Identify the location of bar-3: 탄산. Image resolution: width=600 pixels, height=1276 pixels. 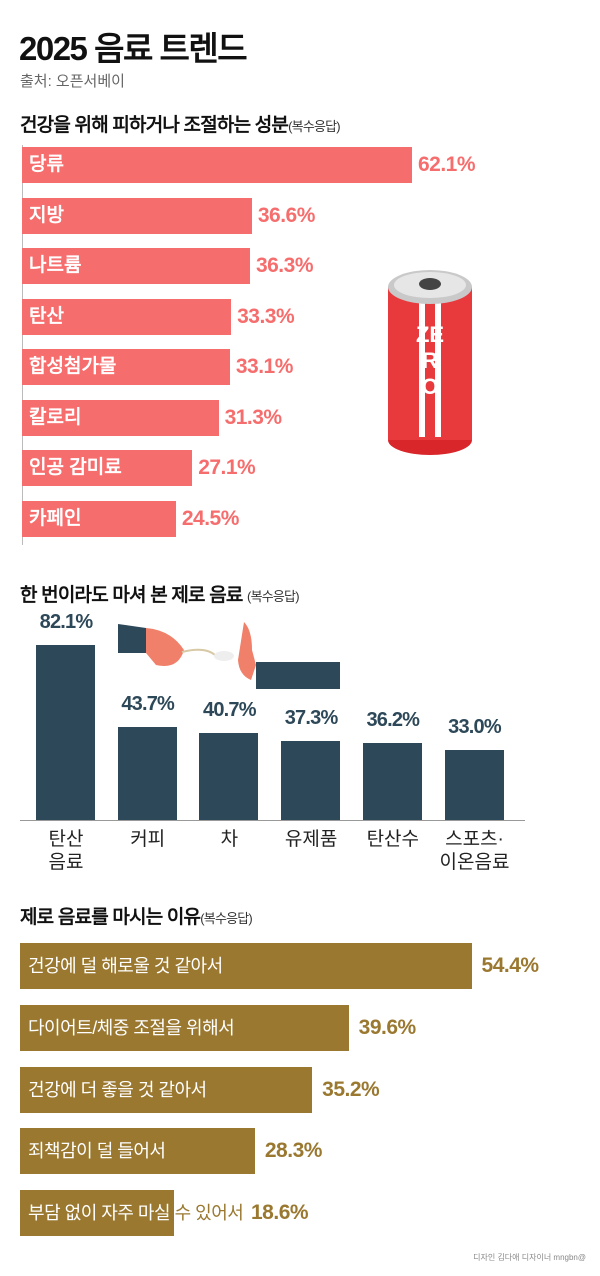
(127, 316).